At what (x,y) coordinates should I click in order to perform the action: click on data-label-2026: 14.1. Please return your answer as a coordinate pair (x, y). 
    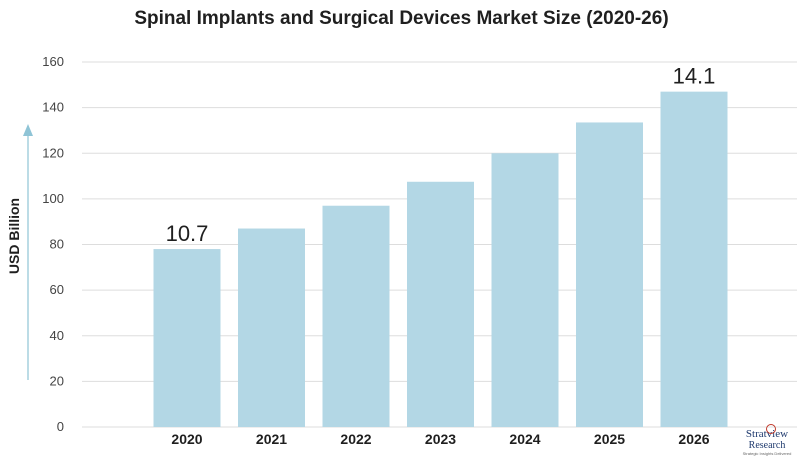
    Looking at the image, I should click on (694, 76).